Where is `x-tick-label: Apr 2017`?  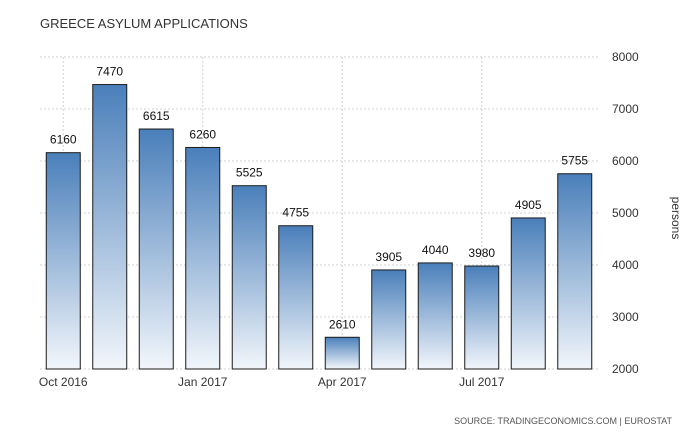 x-tick-label: Apr 2017 is located at coordinates (342, 382).